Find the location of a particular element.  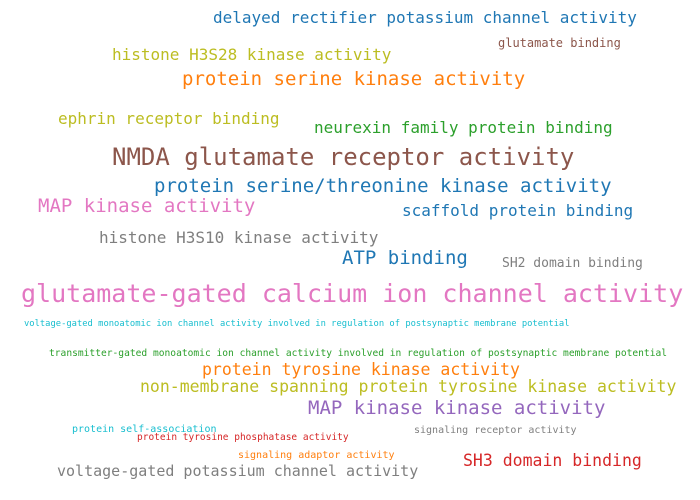

term-voltage-gated-potassium-channel-activity: voltage-gated potassium channel activity is located at coordinates (238, 471).